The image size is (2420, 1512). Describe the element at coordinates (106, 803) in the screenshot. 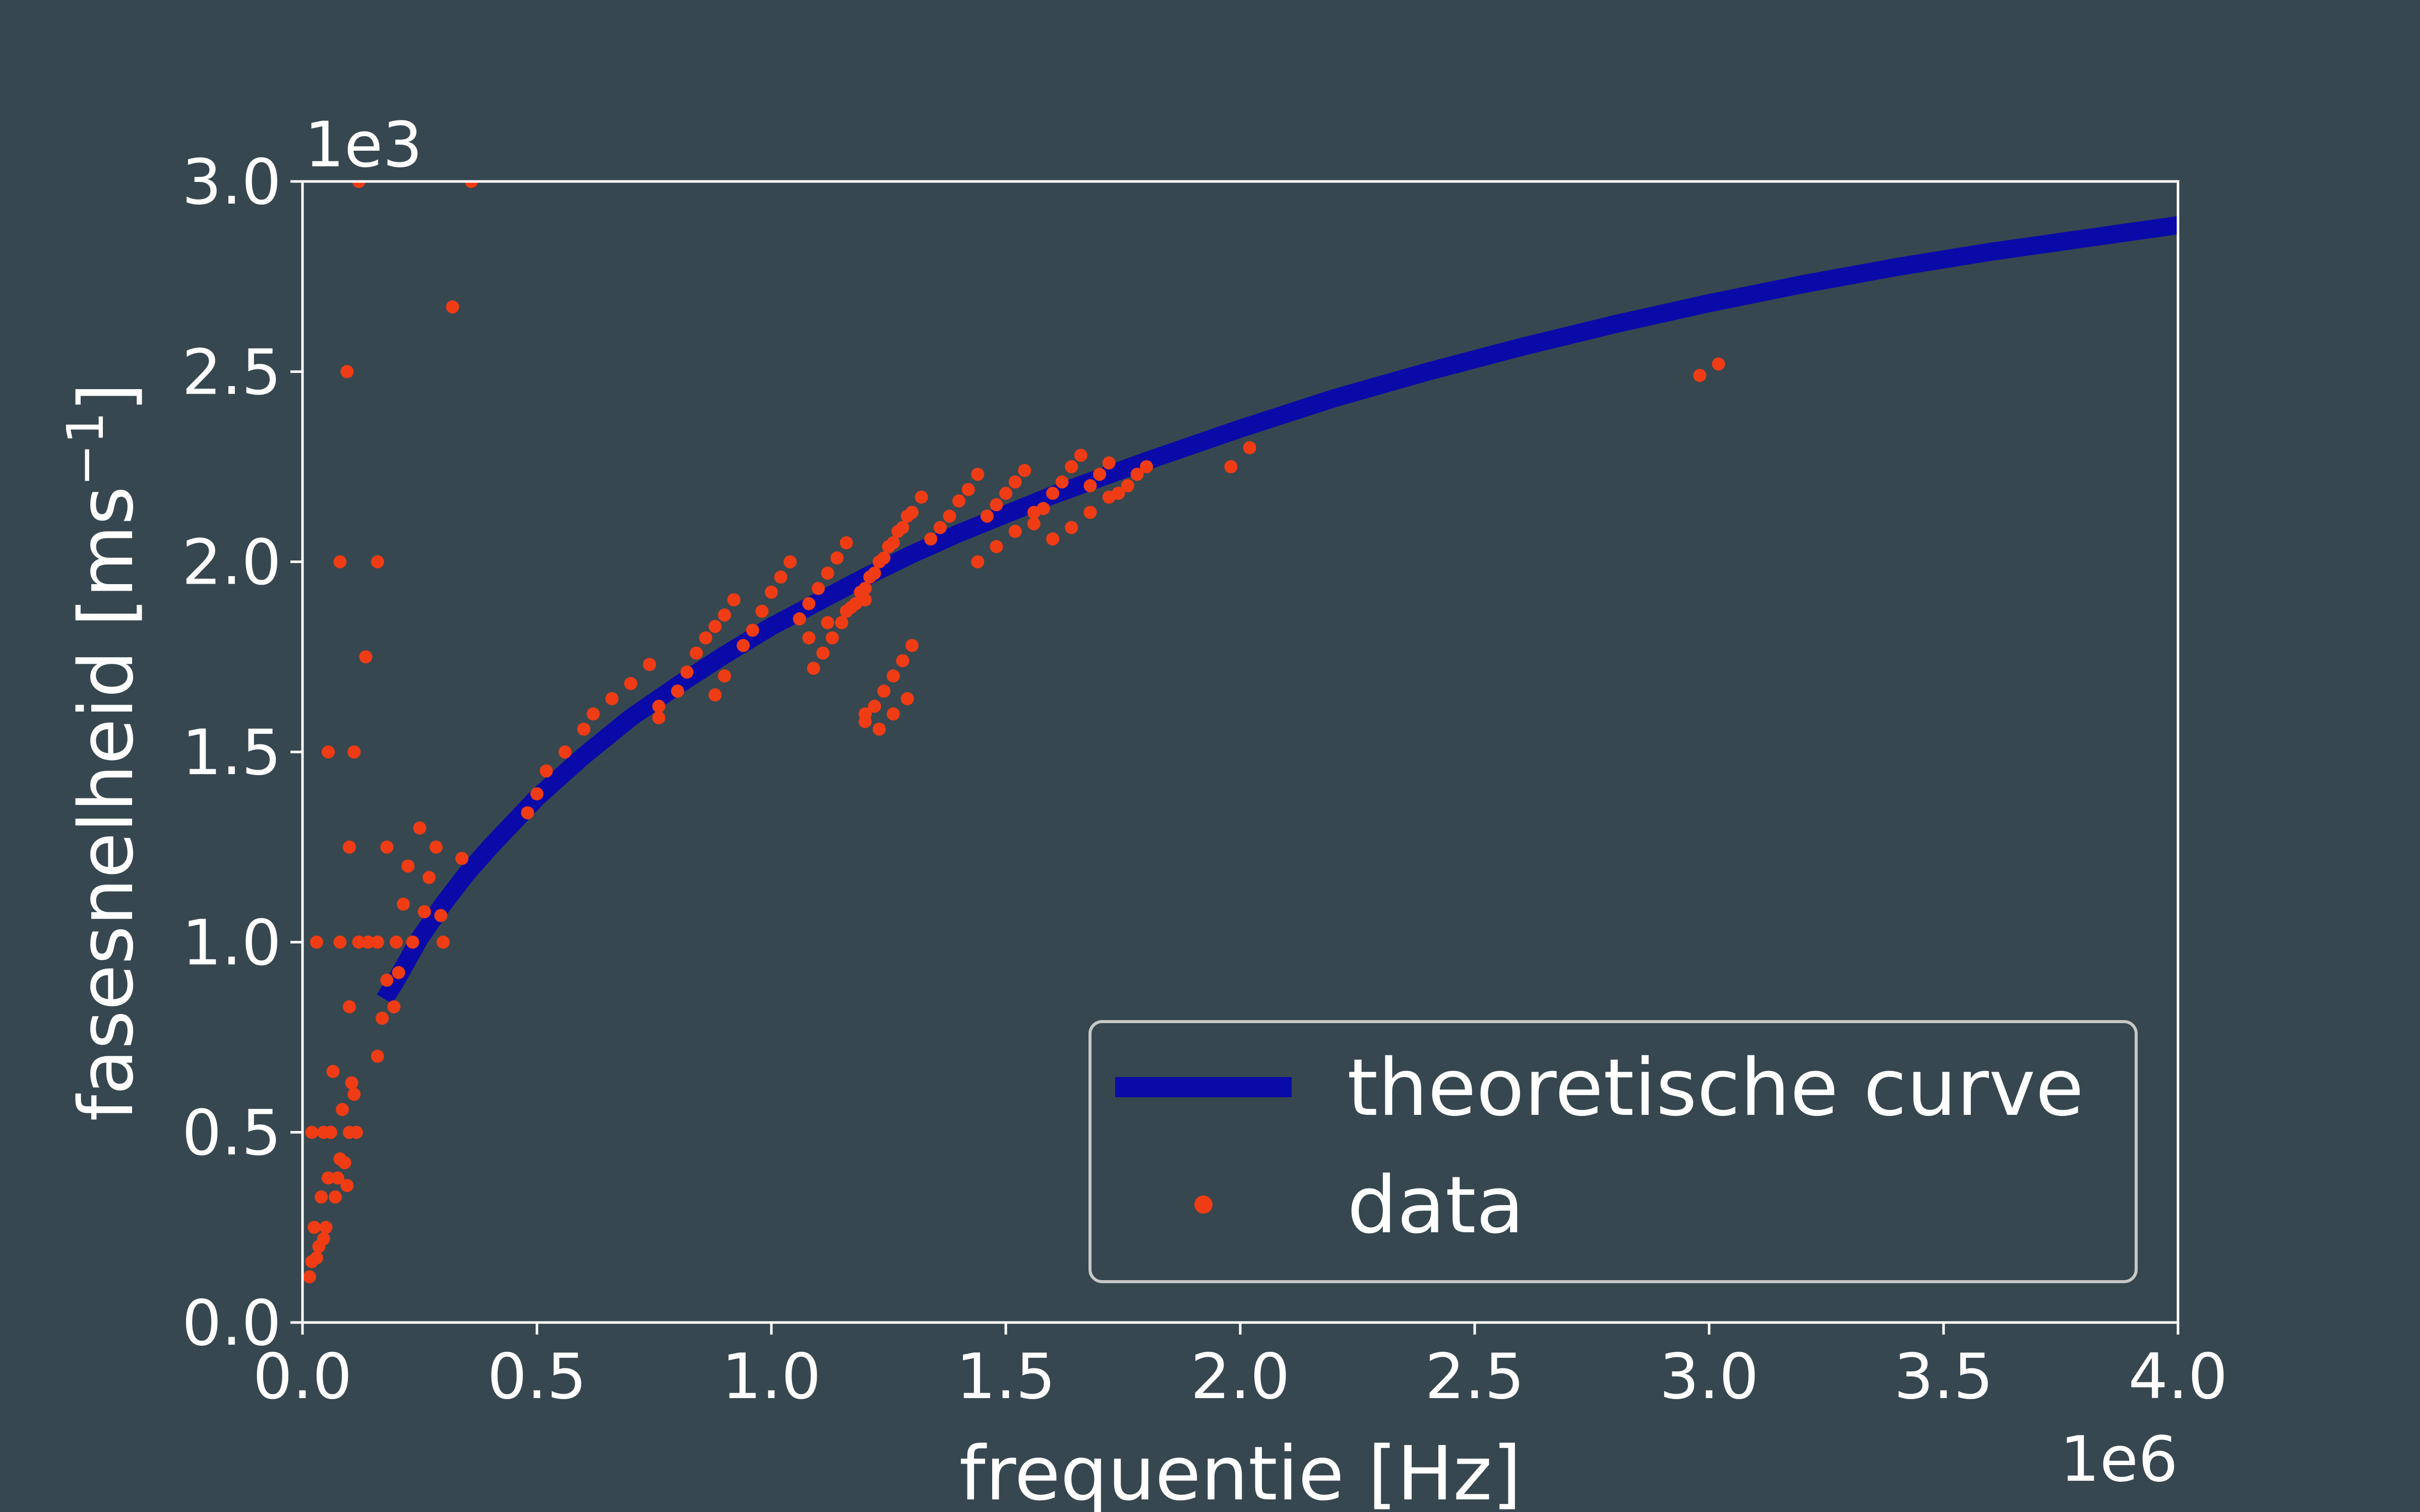

I see `y-axis-label-main: fasesnelheid [ms` at that location.